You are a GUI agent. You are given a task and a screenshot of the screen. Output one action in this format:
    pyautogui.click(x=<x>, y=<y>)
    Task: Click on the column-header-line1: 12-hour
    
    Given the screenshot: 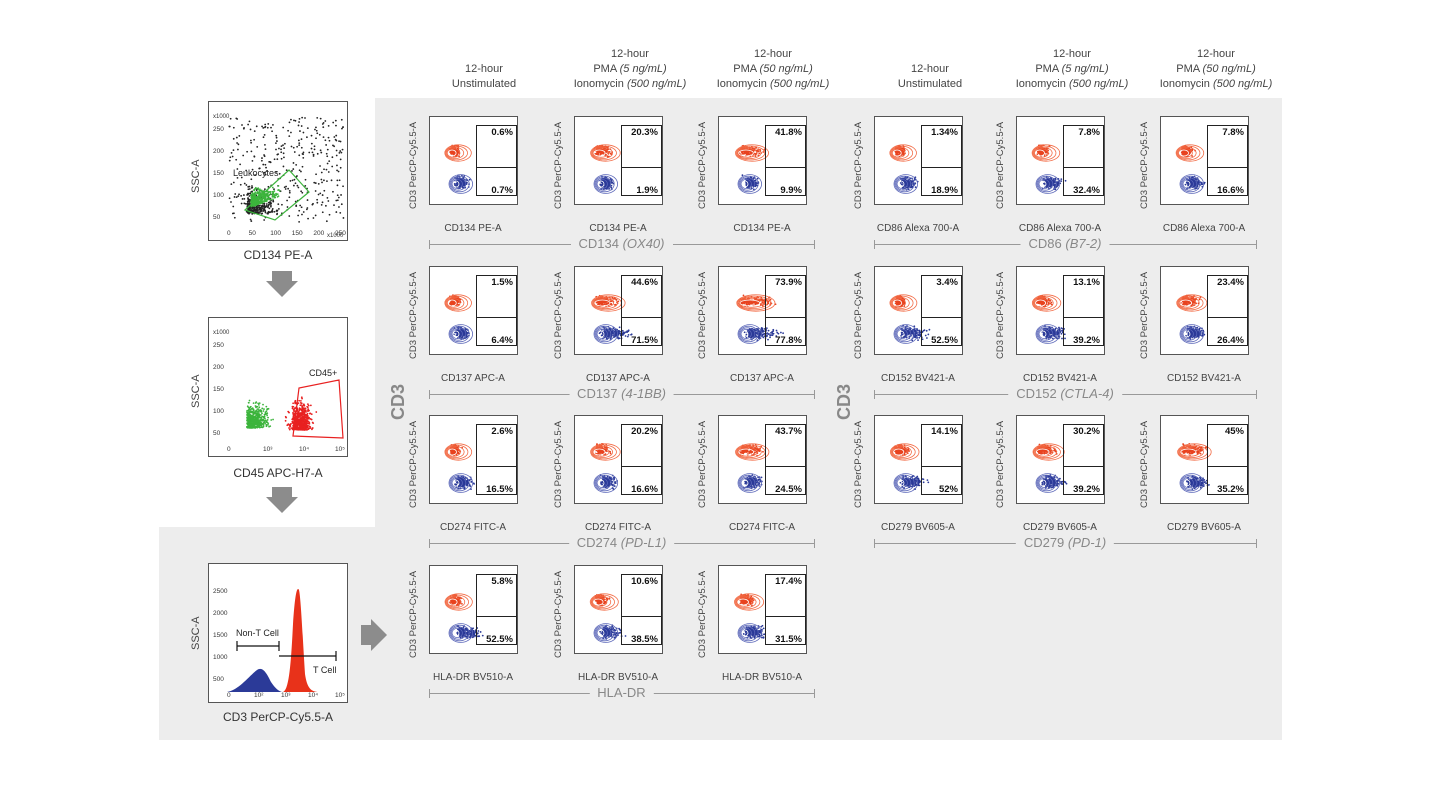 What is the action you would take?
    pyautogui.click(x=773, y=54)
    